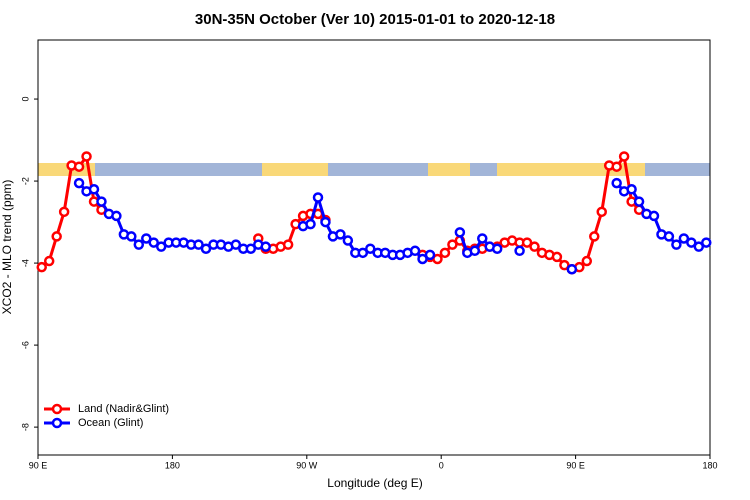 This screenshot has width=750, height=500. Describe the element at coordinates (392, 221) in the screenshot. I see `series-line` at that location.